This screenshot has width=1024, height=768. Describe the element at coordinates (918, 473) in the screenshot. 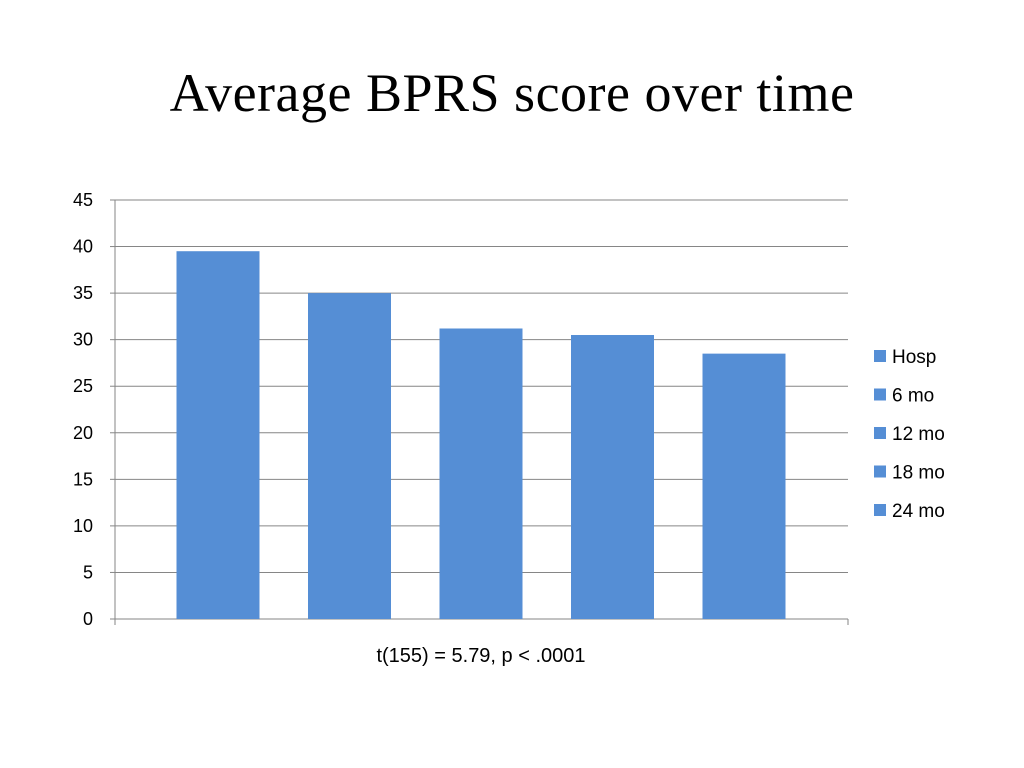

I see `legend-label: 18 mo` at that location.